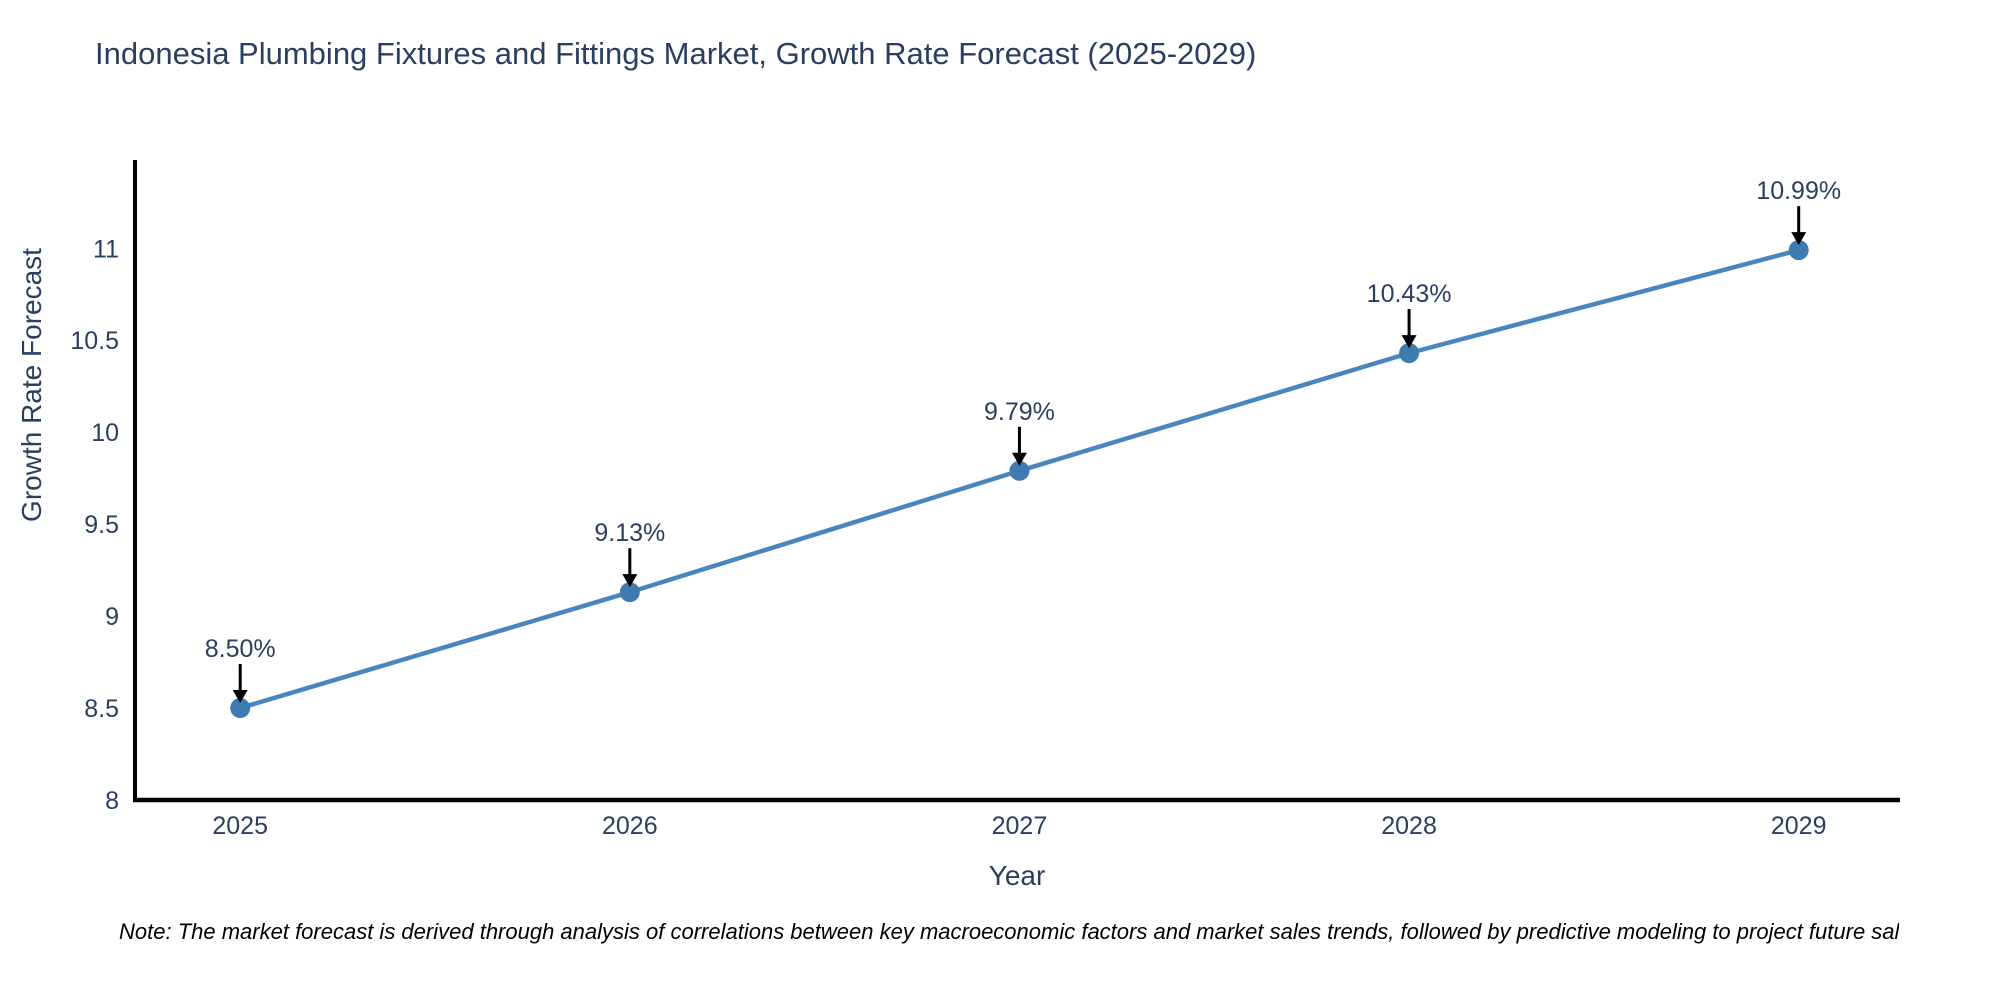  Describe the element at coordinates (1019, 412) in the screenshot. I see `annotation-label: 9.79%` at that location.